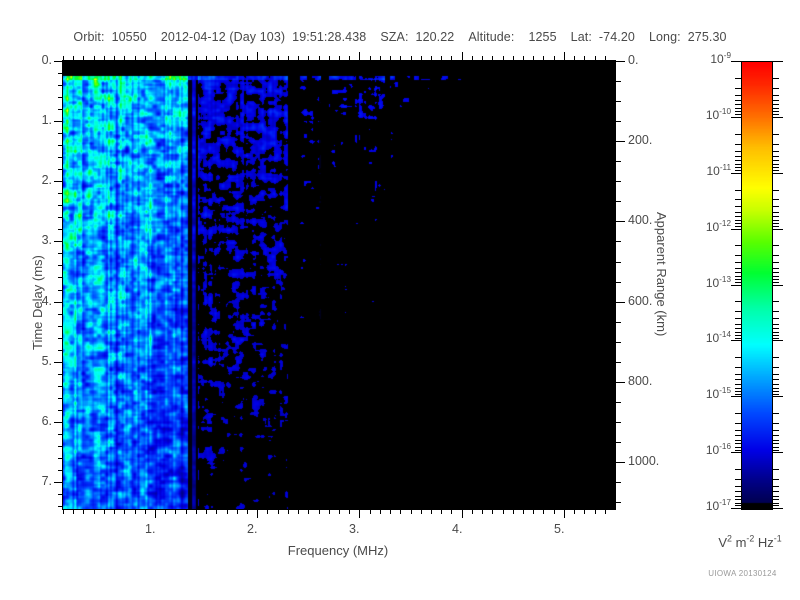  I want to click on y-left-tick-label: 4., so click(46, 301).